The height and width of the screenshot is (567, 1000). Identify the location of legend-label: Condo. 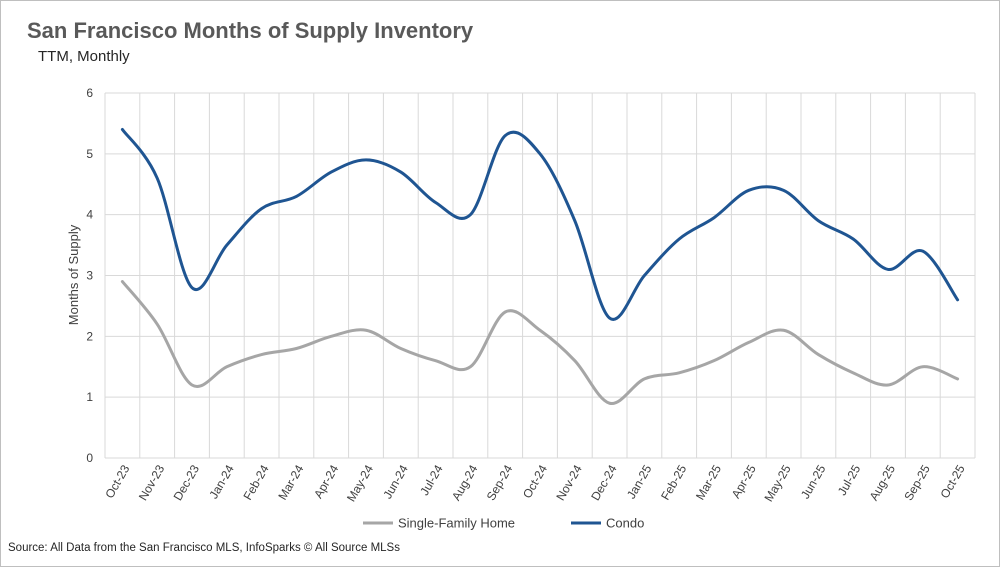
(625, 523).